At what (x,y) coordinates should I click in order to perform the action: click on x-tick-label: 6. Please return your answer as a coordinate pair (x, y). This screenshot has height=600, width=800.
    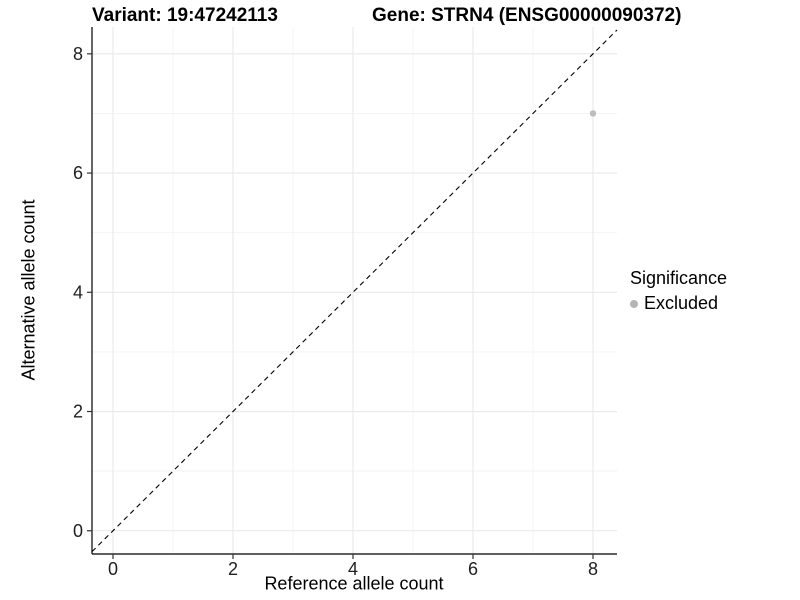
    Looking at the image, I should click on (473, 569).